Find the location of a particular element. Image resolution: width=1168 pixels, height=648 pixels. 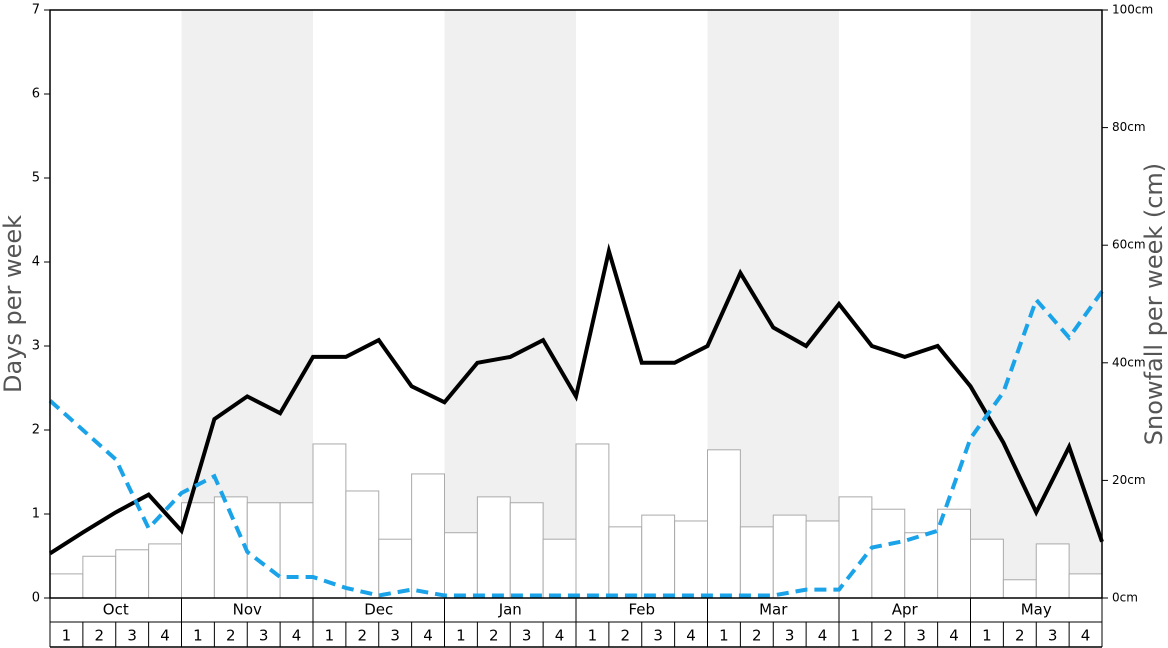

y-tick-label: 6 is located at coordinates (36, 94).